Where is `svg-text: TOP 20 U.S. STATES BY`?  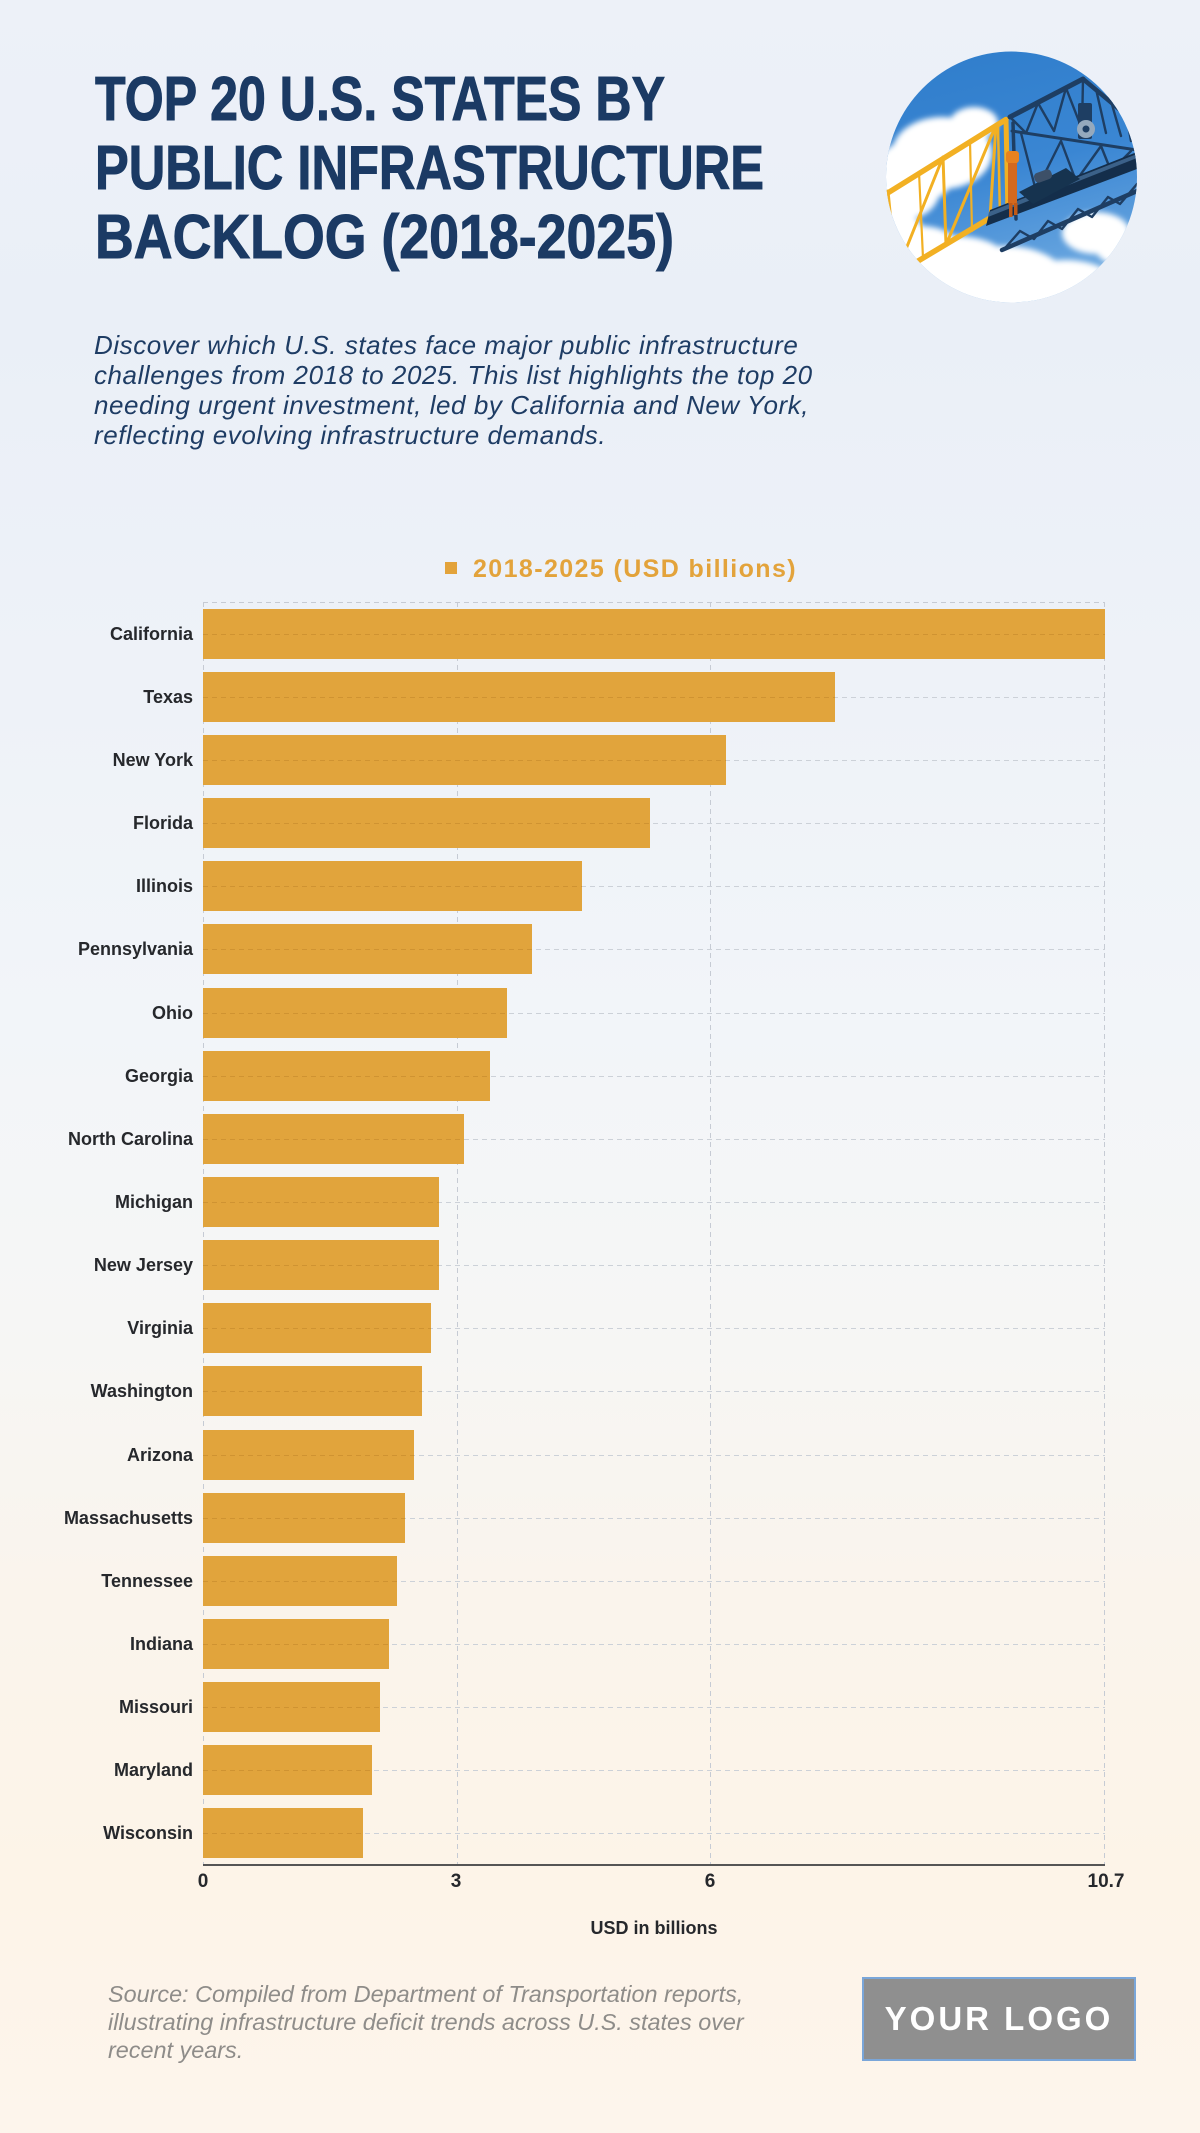 svg-text: TOP 20 U.S. STATES BY is located at coordinates (380, 99).